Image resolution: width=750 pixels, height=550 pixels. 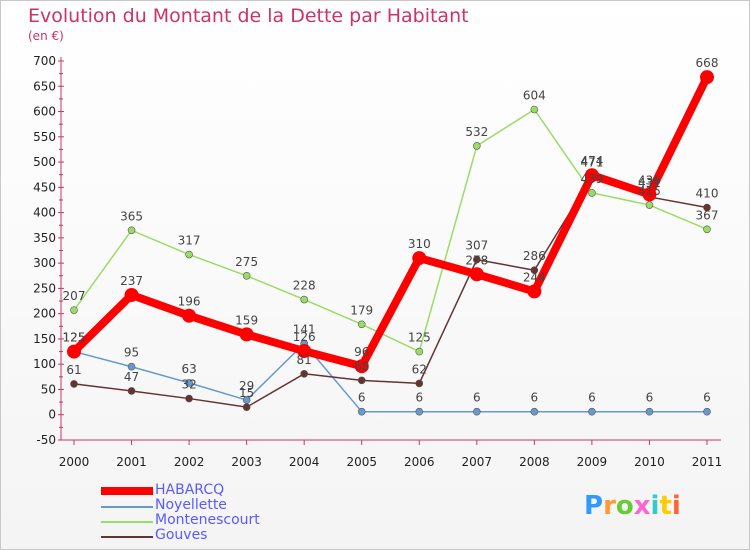 What do you see at coordinates (246, 393) in the screenshot?
I see `data-label: 15` at bounding box center [246, 393].